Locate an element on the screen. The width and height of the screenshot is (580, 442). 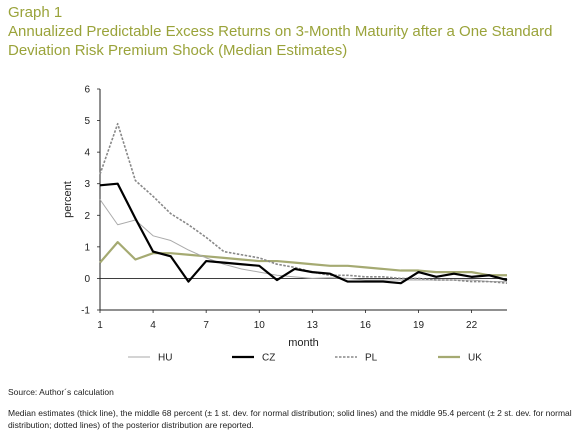
y-tick-label: 4 is located at coordinates (87, 153).